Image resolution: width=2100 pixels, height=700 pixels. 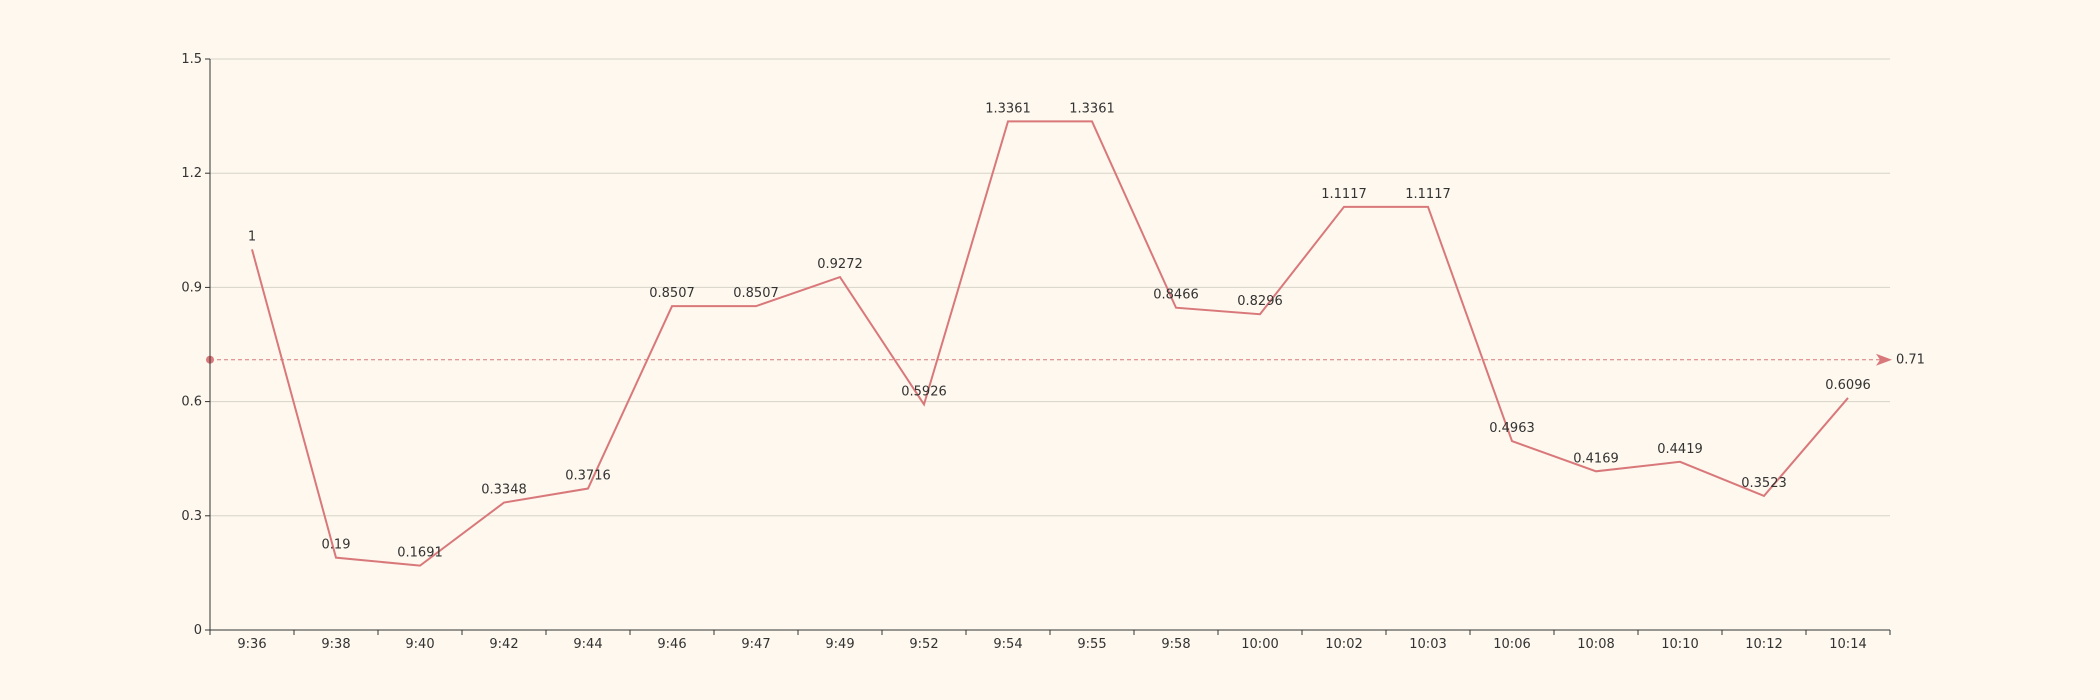 What do you see at coordinates (191, 59) in the screenshot?
I see `y-tick-label: 1.5` at bounding box center [191, 59].